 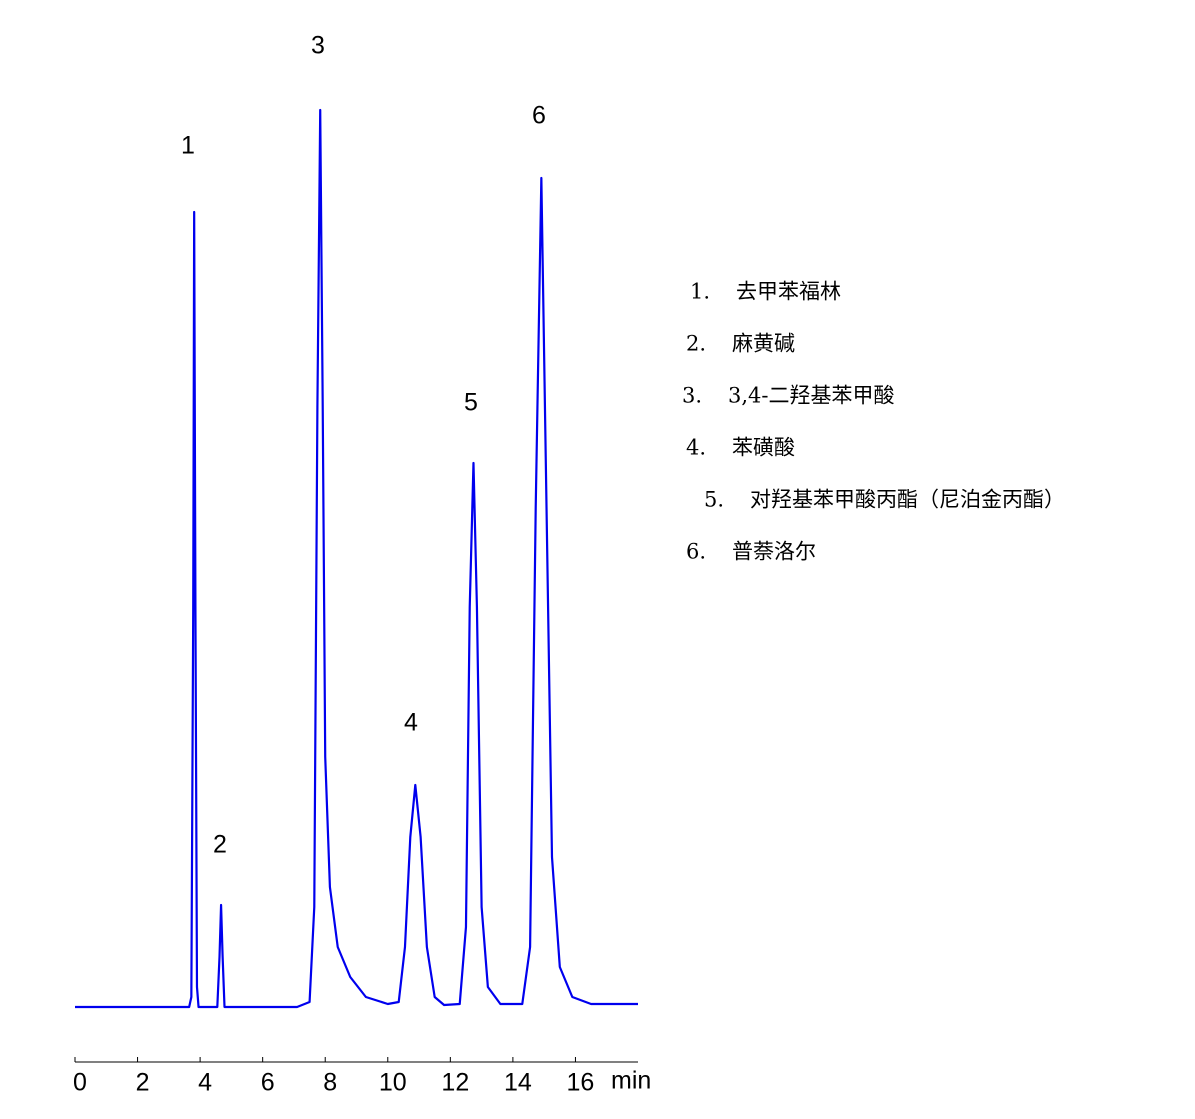 What do you see at coordinates (143, 1083) in the screenshot?
I see `x-tick-label: 2` at bounding box center [143, 1083].